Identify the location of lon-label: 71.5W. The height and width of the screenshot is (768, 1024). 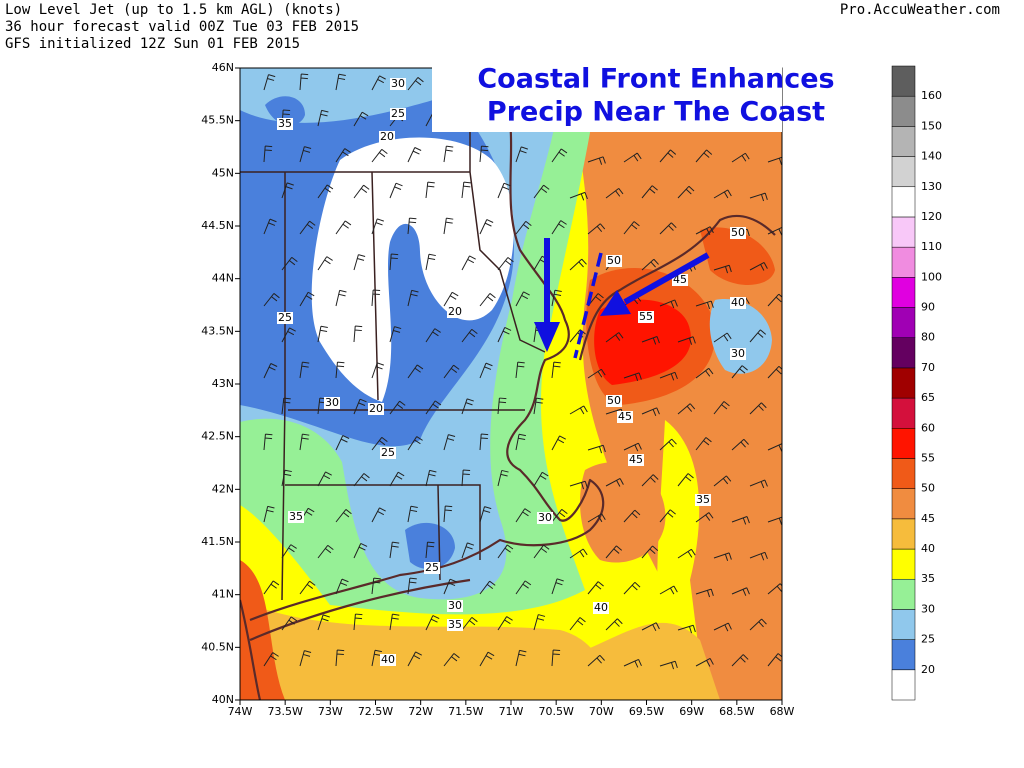
(465, 711).